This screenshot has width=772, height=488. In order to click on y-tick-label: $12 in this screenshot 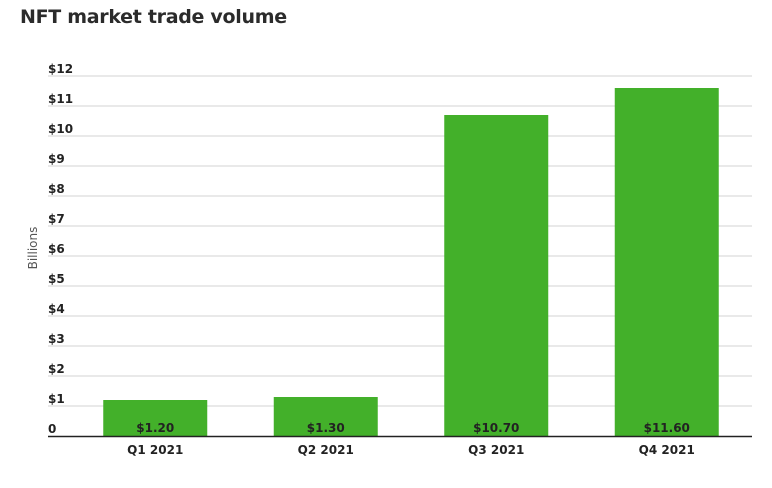, I will do `click(60, 69)`.